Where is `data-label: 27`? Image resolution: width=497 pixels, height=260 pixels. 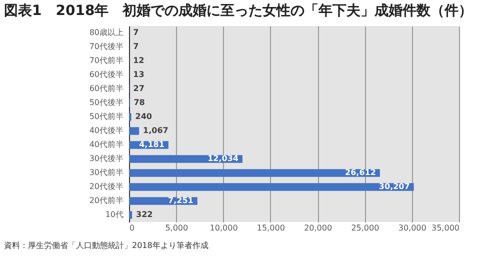
data-label: 27 is located at coordinates (138, 88).